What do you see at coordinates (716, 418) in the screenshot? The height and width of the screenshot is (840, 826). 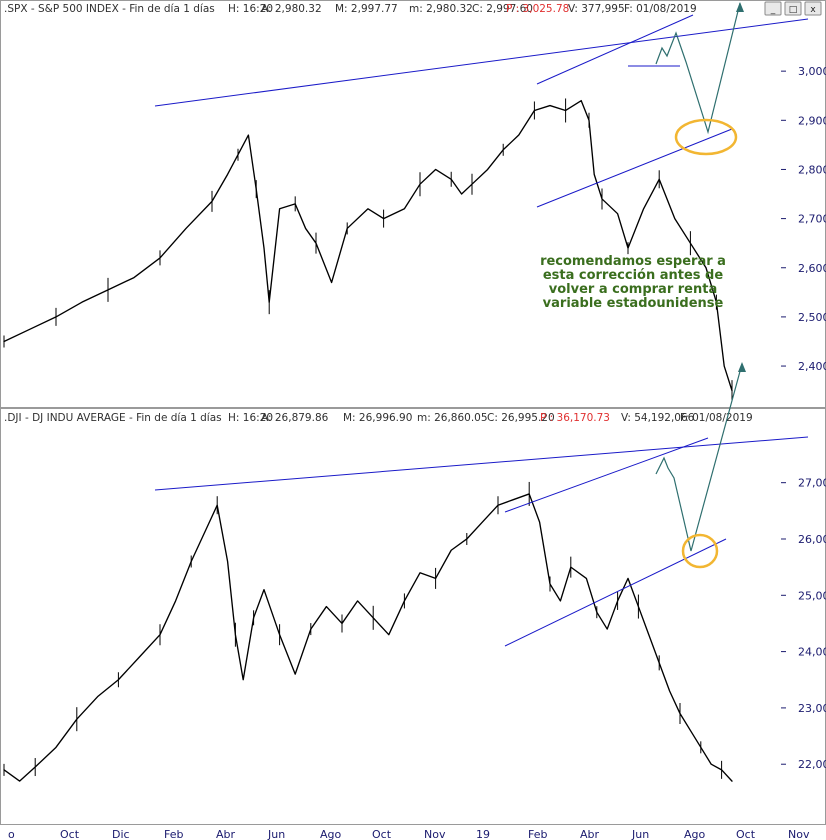 I see `dji-header-date: F: 01/08/2019` at bounding box center [716, 418].